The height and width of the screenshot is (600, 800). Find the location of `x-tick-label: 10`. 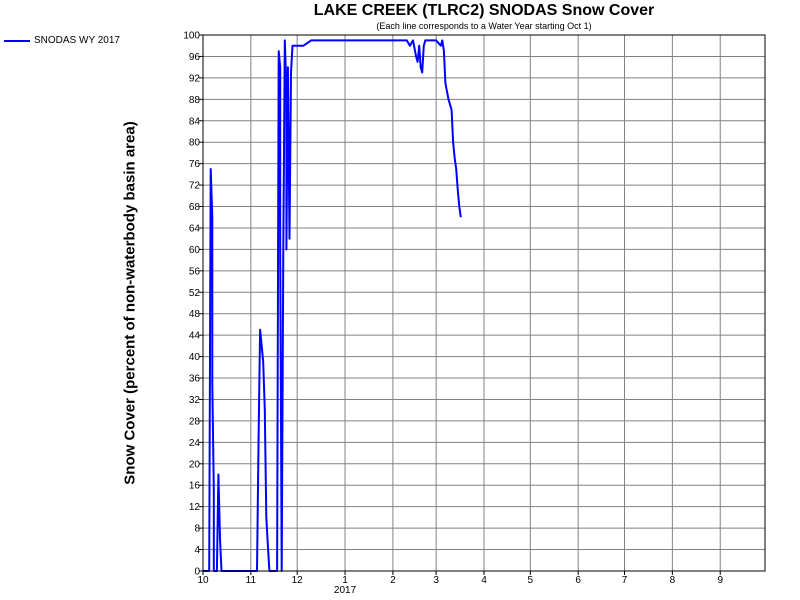

x-tick-label: 10 is located at coordinates (203, 580).